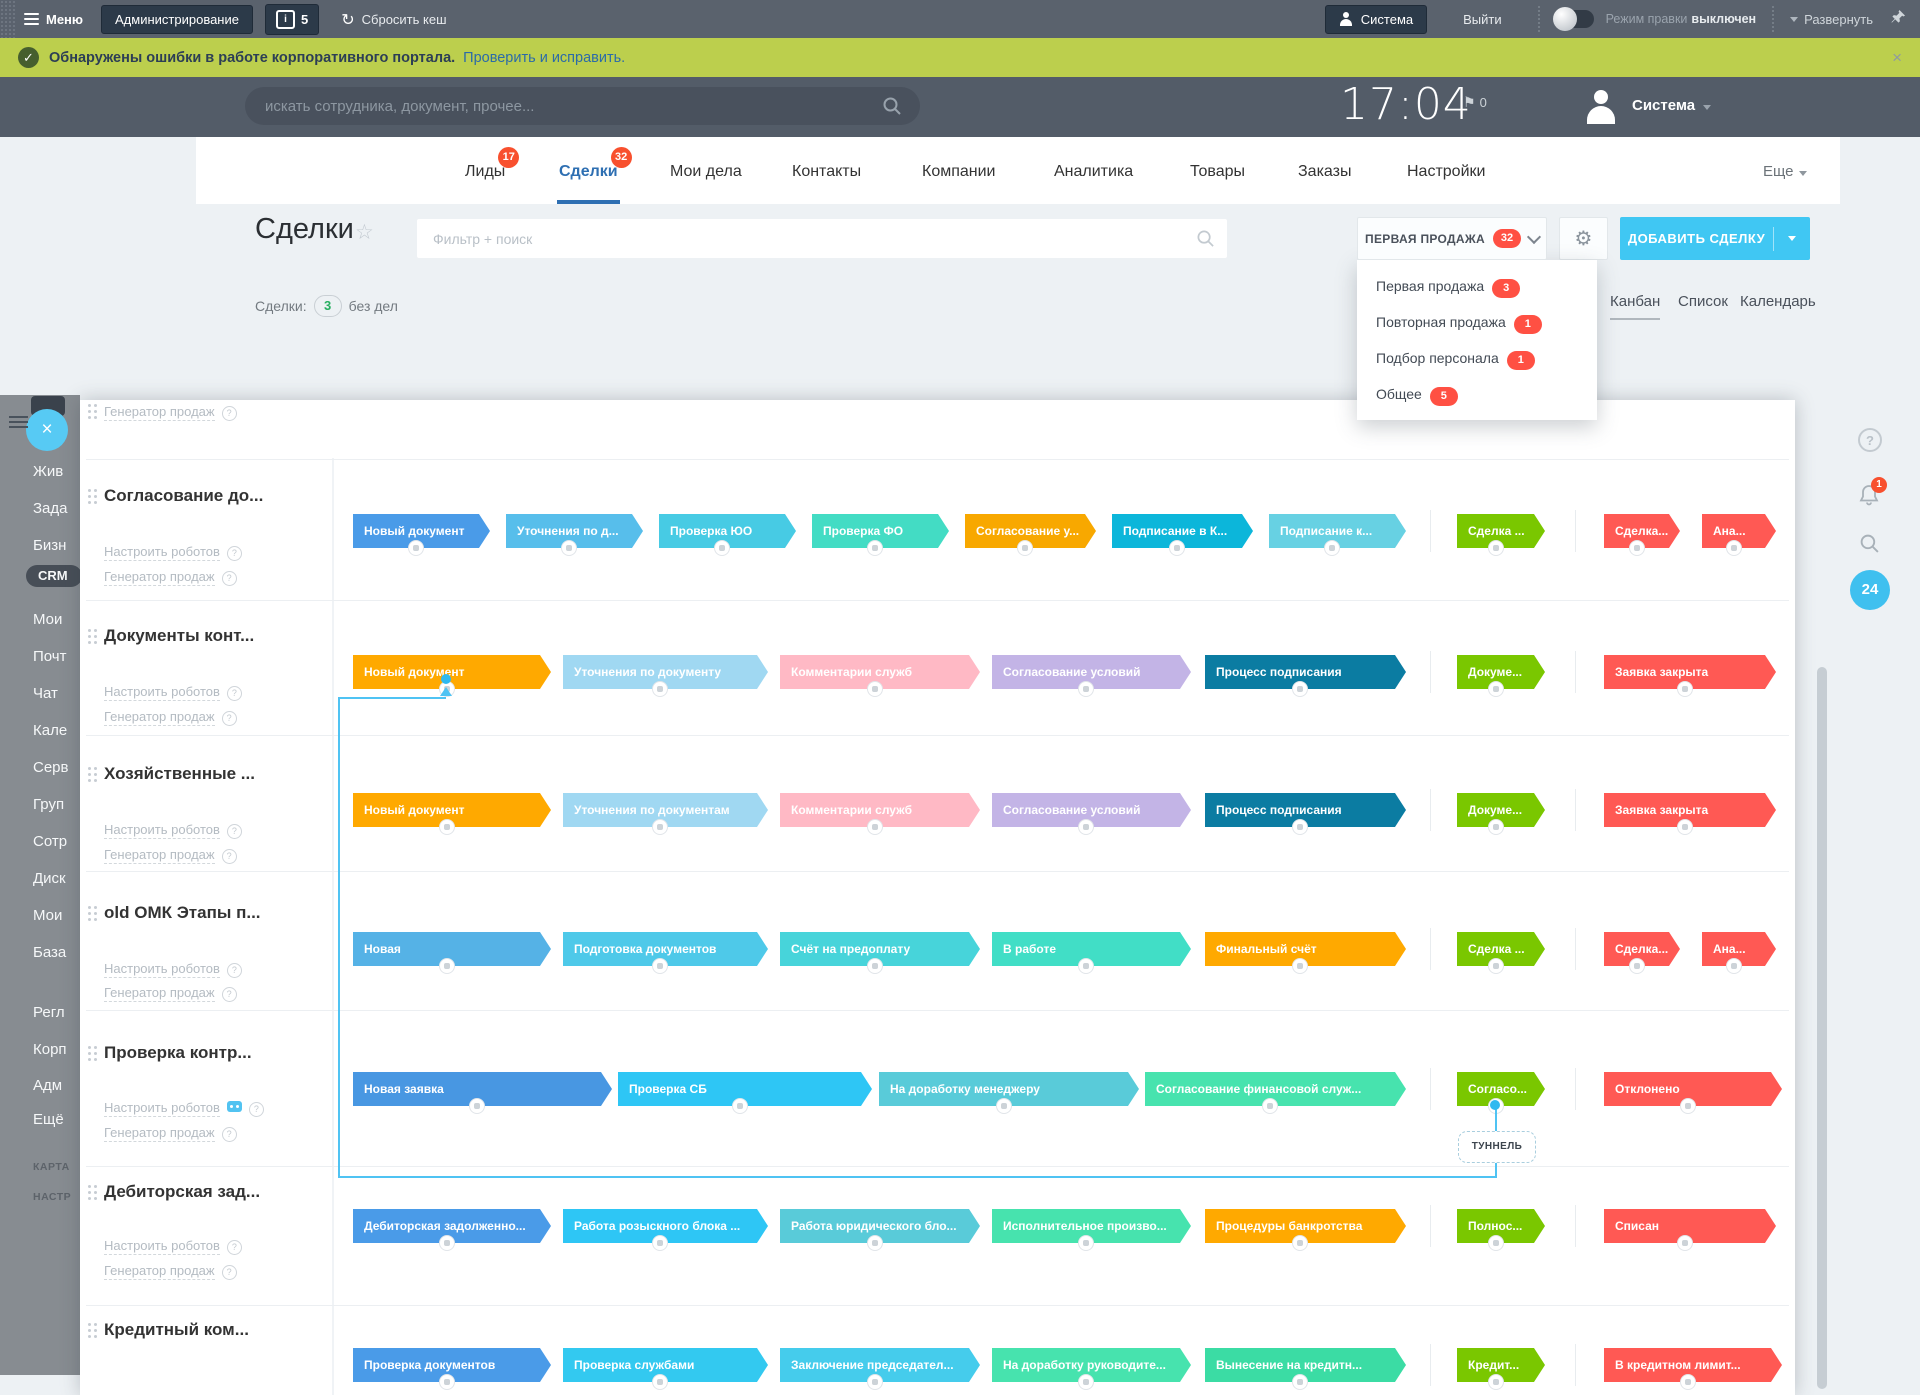 This screenshot has height=1395, width=1920. I want to click on flag-counter: ⚑ 0, so click(1475, 102).